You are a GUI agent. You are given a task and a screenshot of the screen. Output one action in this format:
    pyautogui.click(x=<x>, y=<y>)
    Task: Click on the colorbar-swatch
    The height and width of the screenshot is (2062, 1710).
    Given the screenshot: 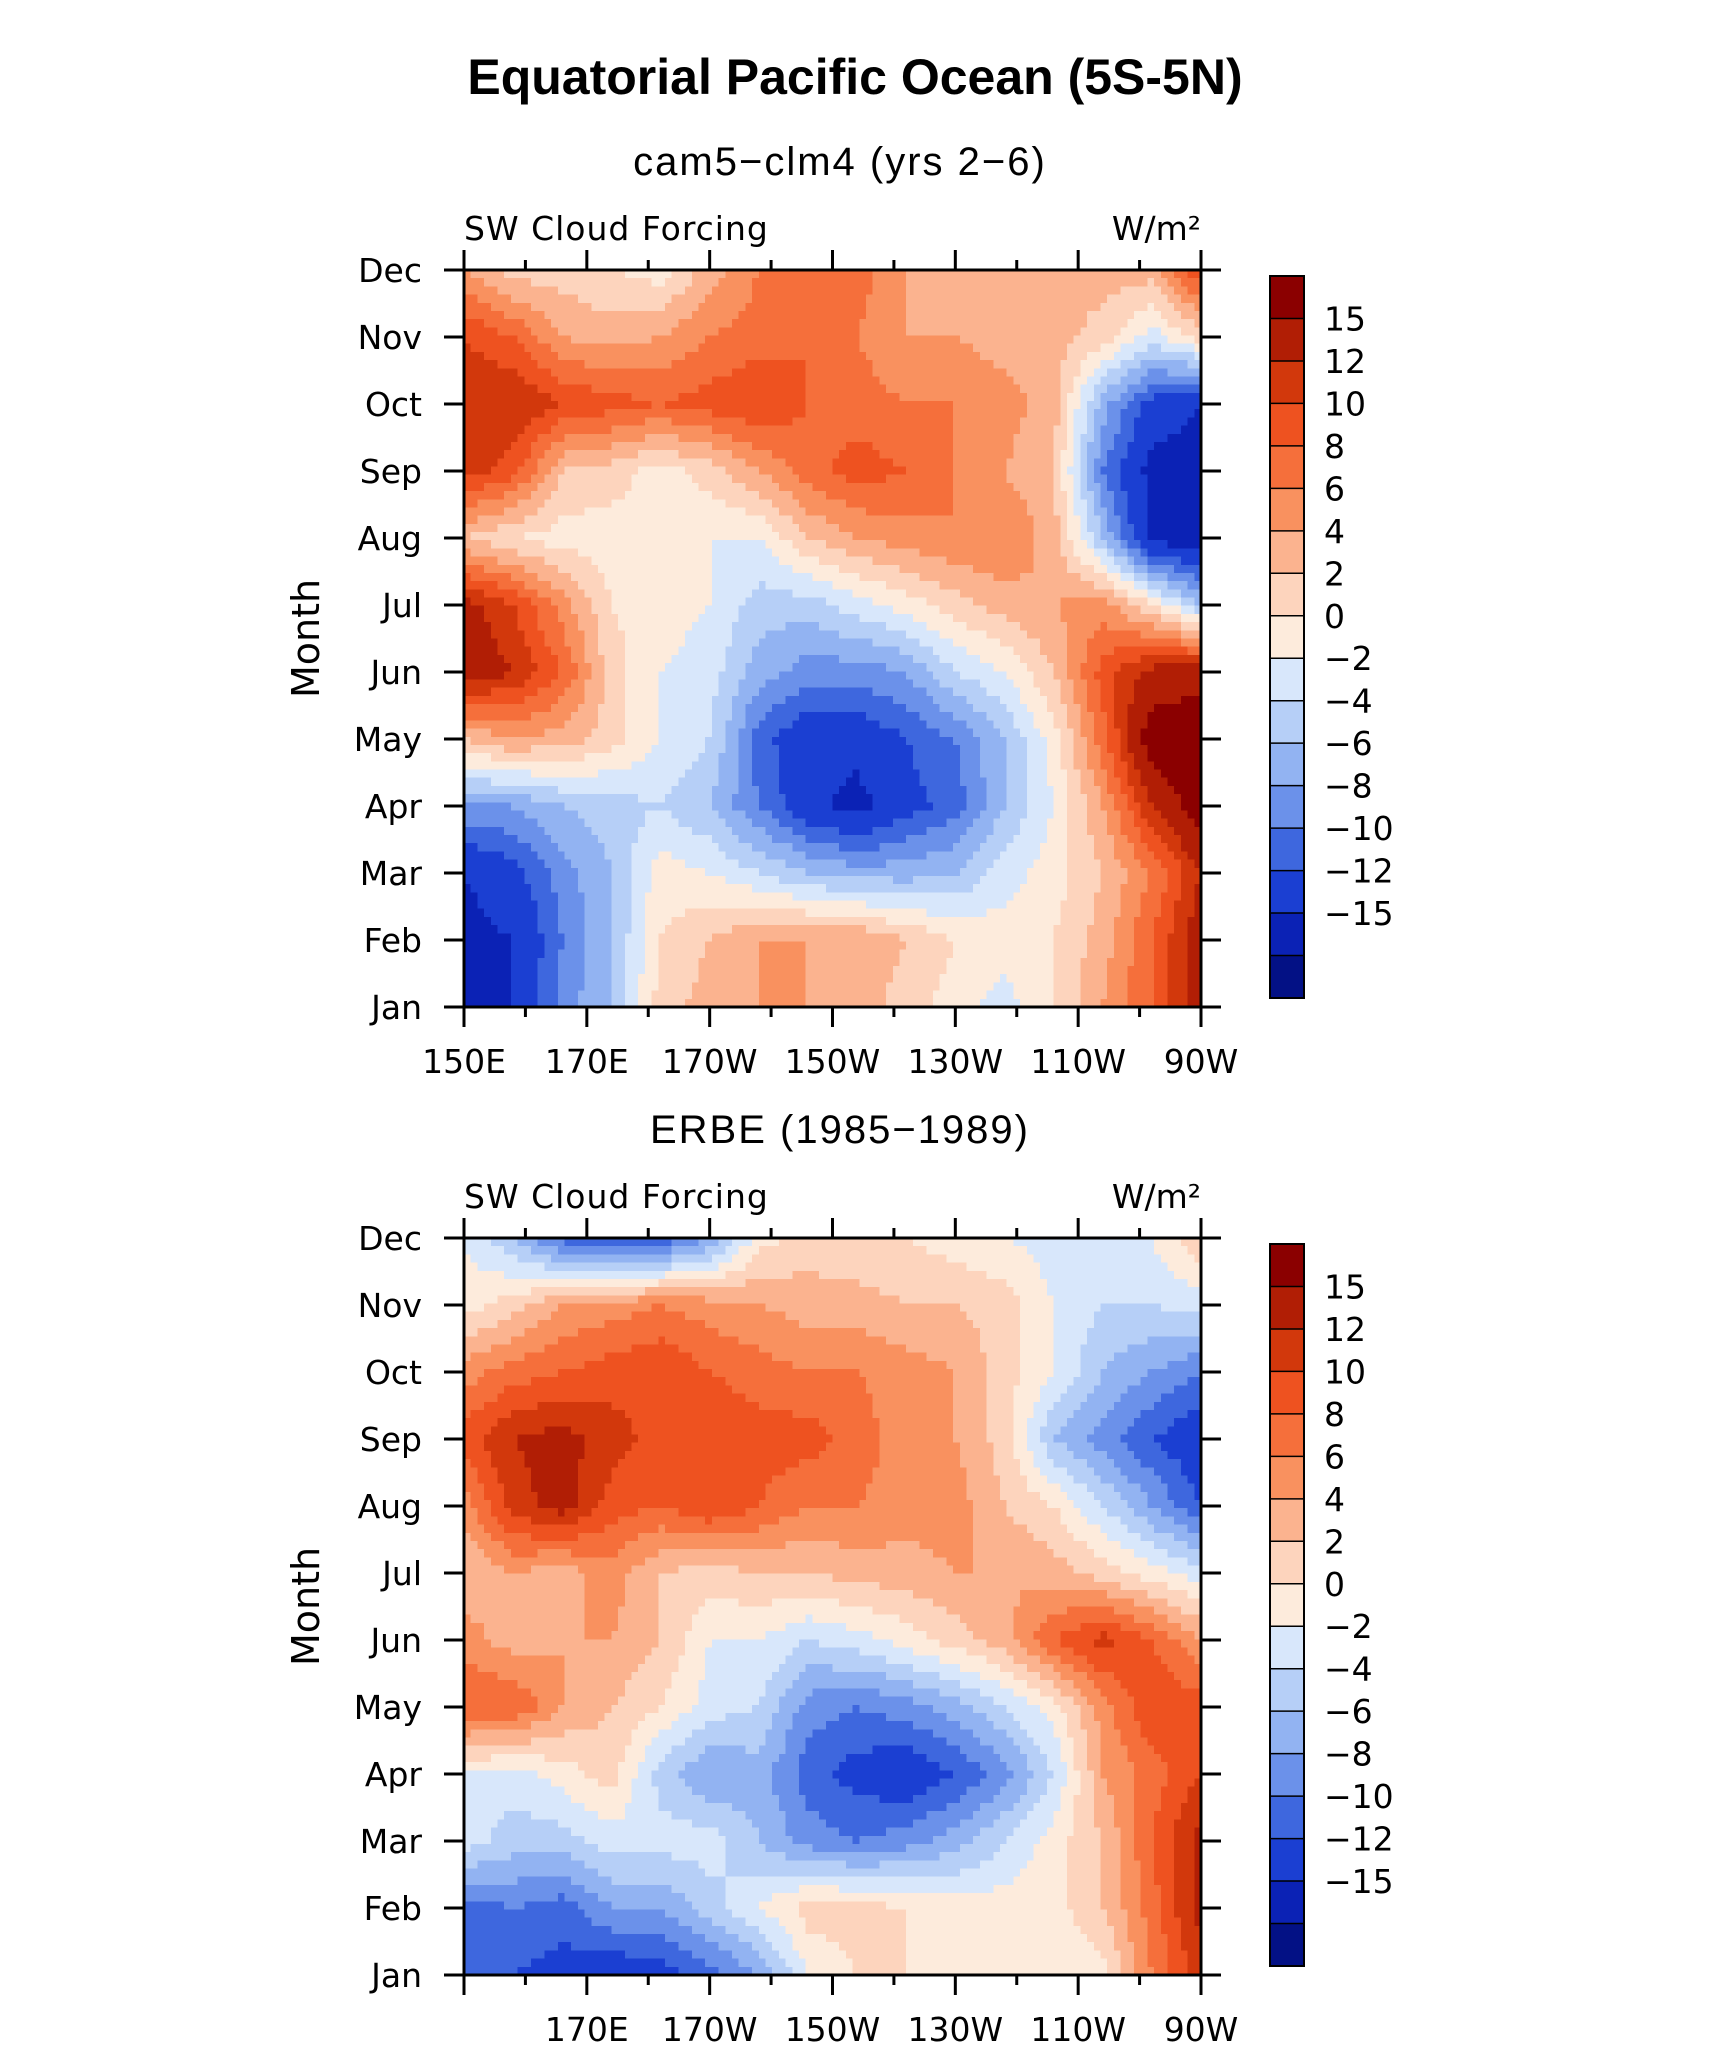 What is the action you would take?
    pyautogui.click(x=1287, y=1860)
    